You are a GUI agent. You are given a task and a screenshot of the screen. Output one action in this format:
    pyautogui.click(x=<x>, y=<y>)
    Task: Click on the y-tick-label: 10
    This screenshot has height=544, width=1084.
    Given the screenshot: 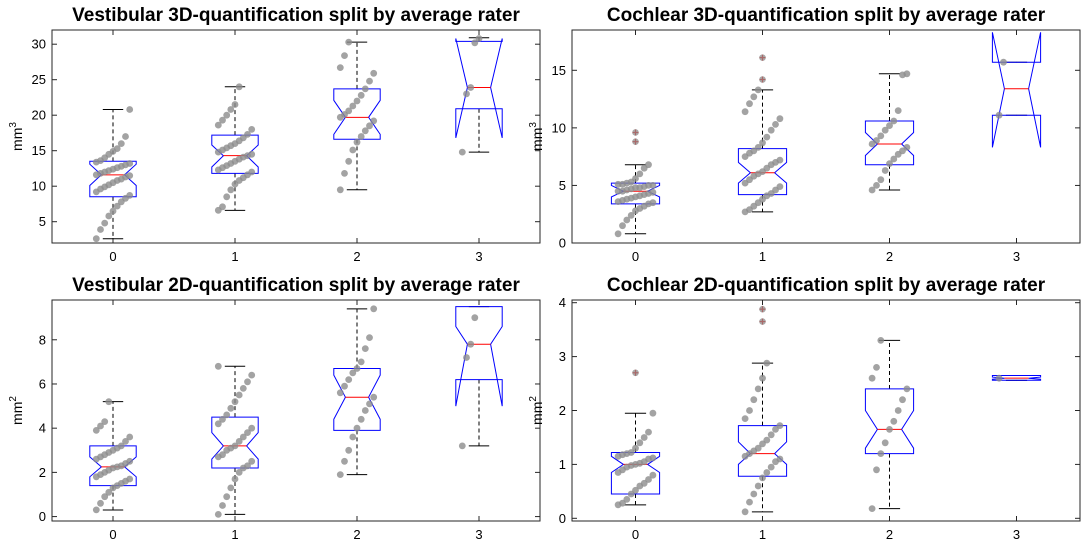 What is the action you would take?
    pyautogui.click(x=559, y=127)
    